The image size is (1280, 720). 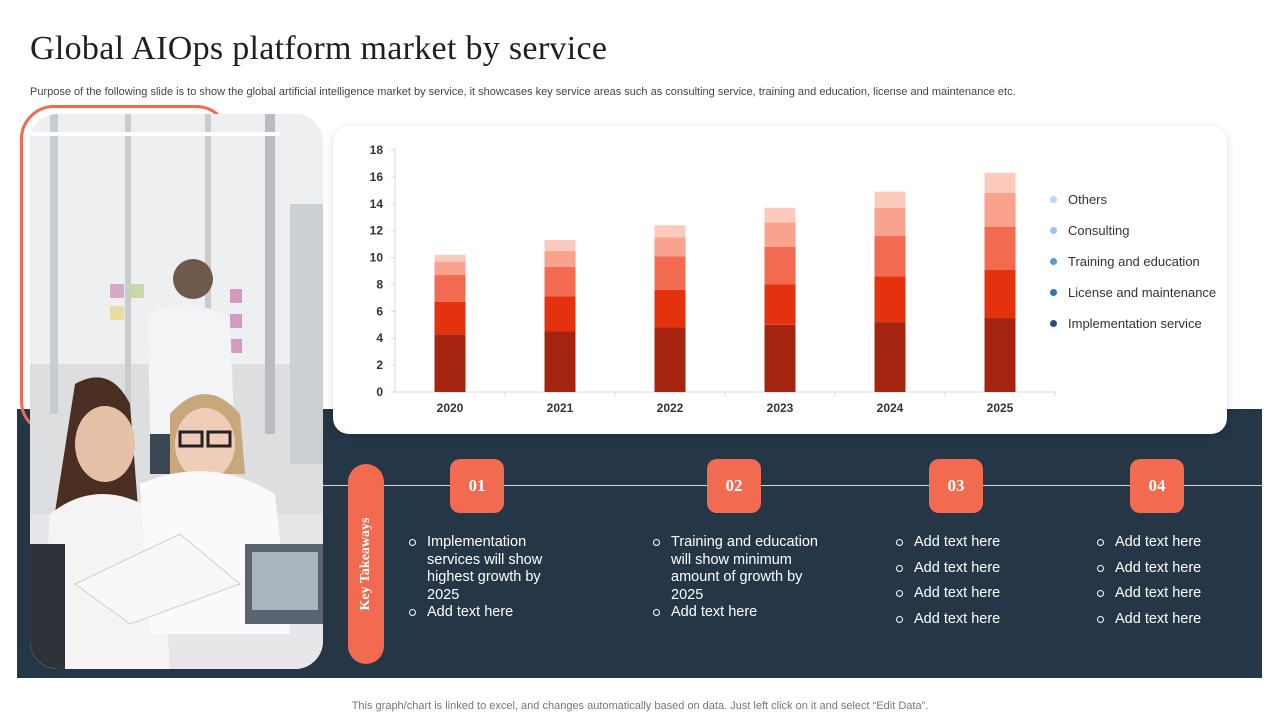 What do you see at coordinates (780, 408) in the screenshot?
I see `x-tick-label: 2023` at bounding box center [780, 408].